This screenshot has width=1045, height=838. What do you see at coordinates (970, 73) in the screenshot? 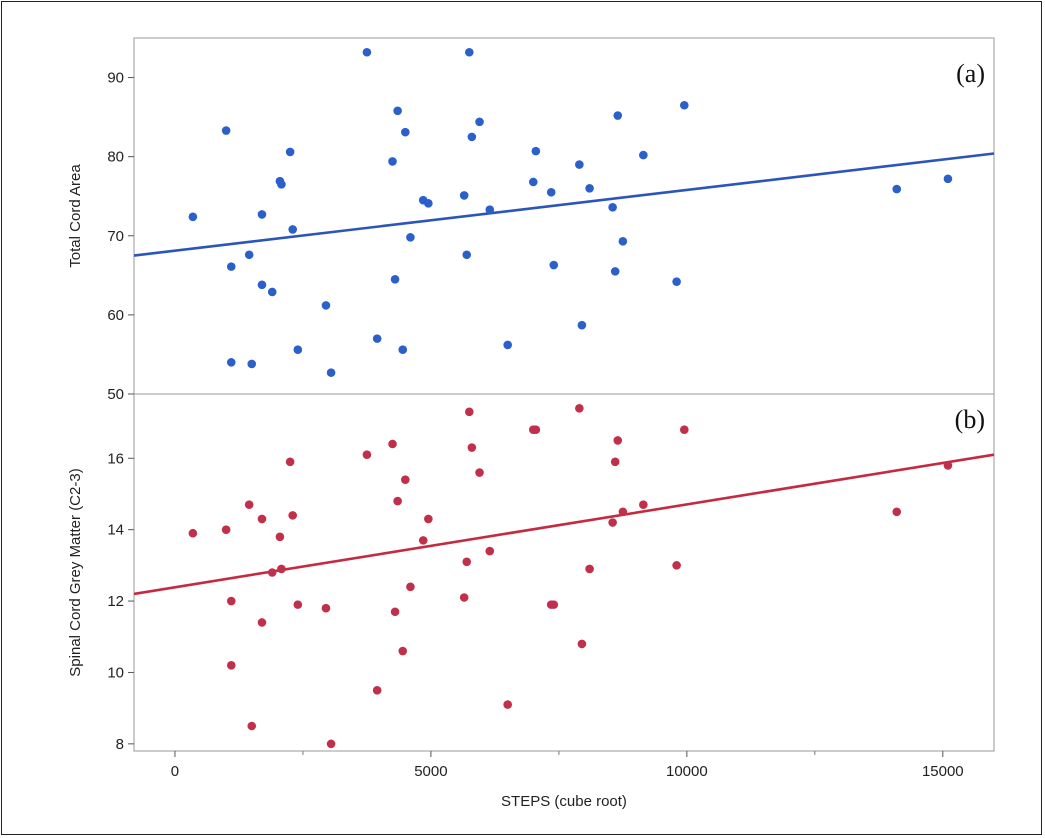
I see `panel-label: (a)` at bounding box center [970, 73].